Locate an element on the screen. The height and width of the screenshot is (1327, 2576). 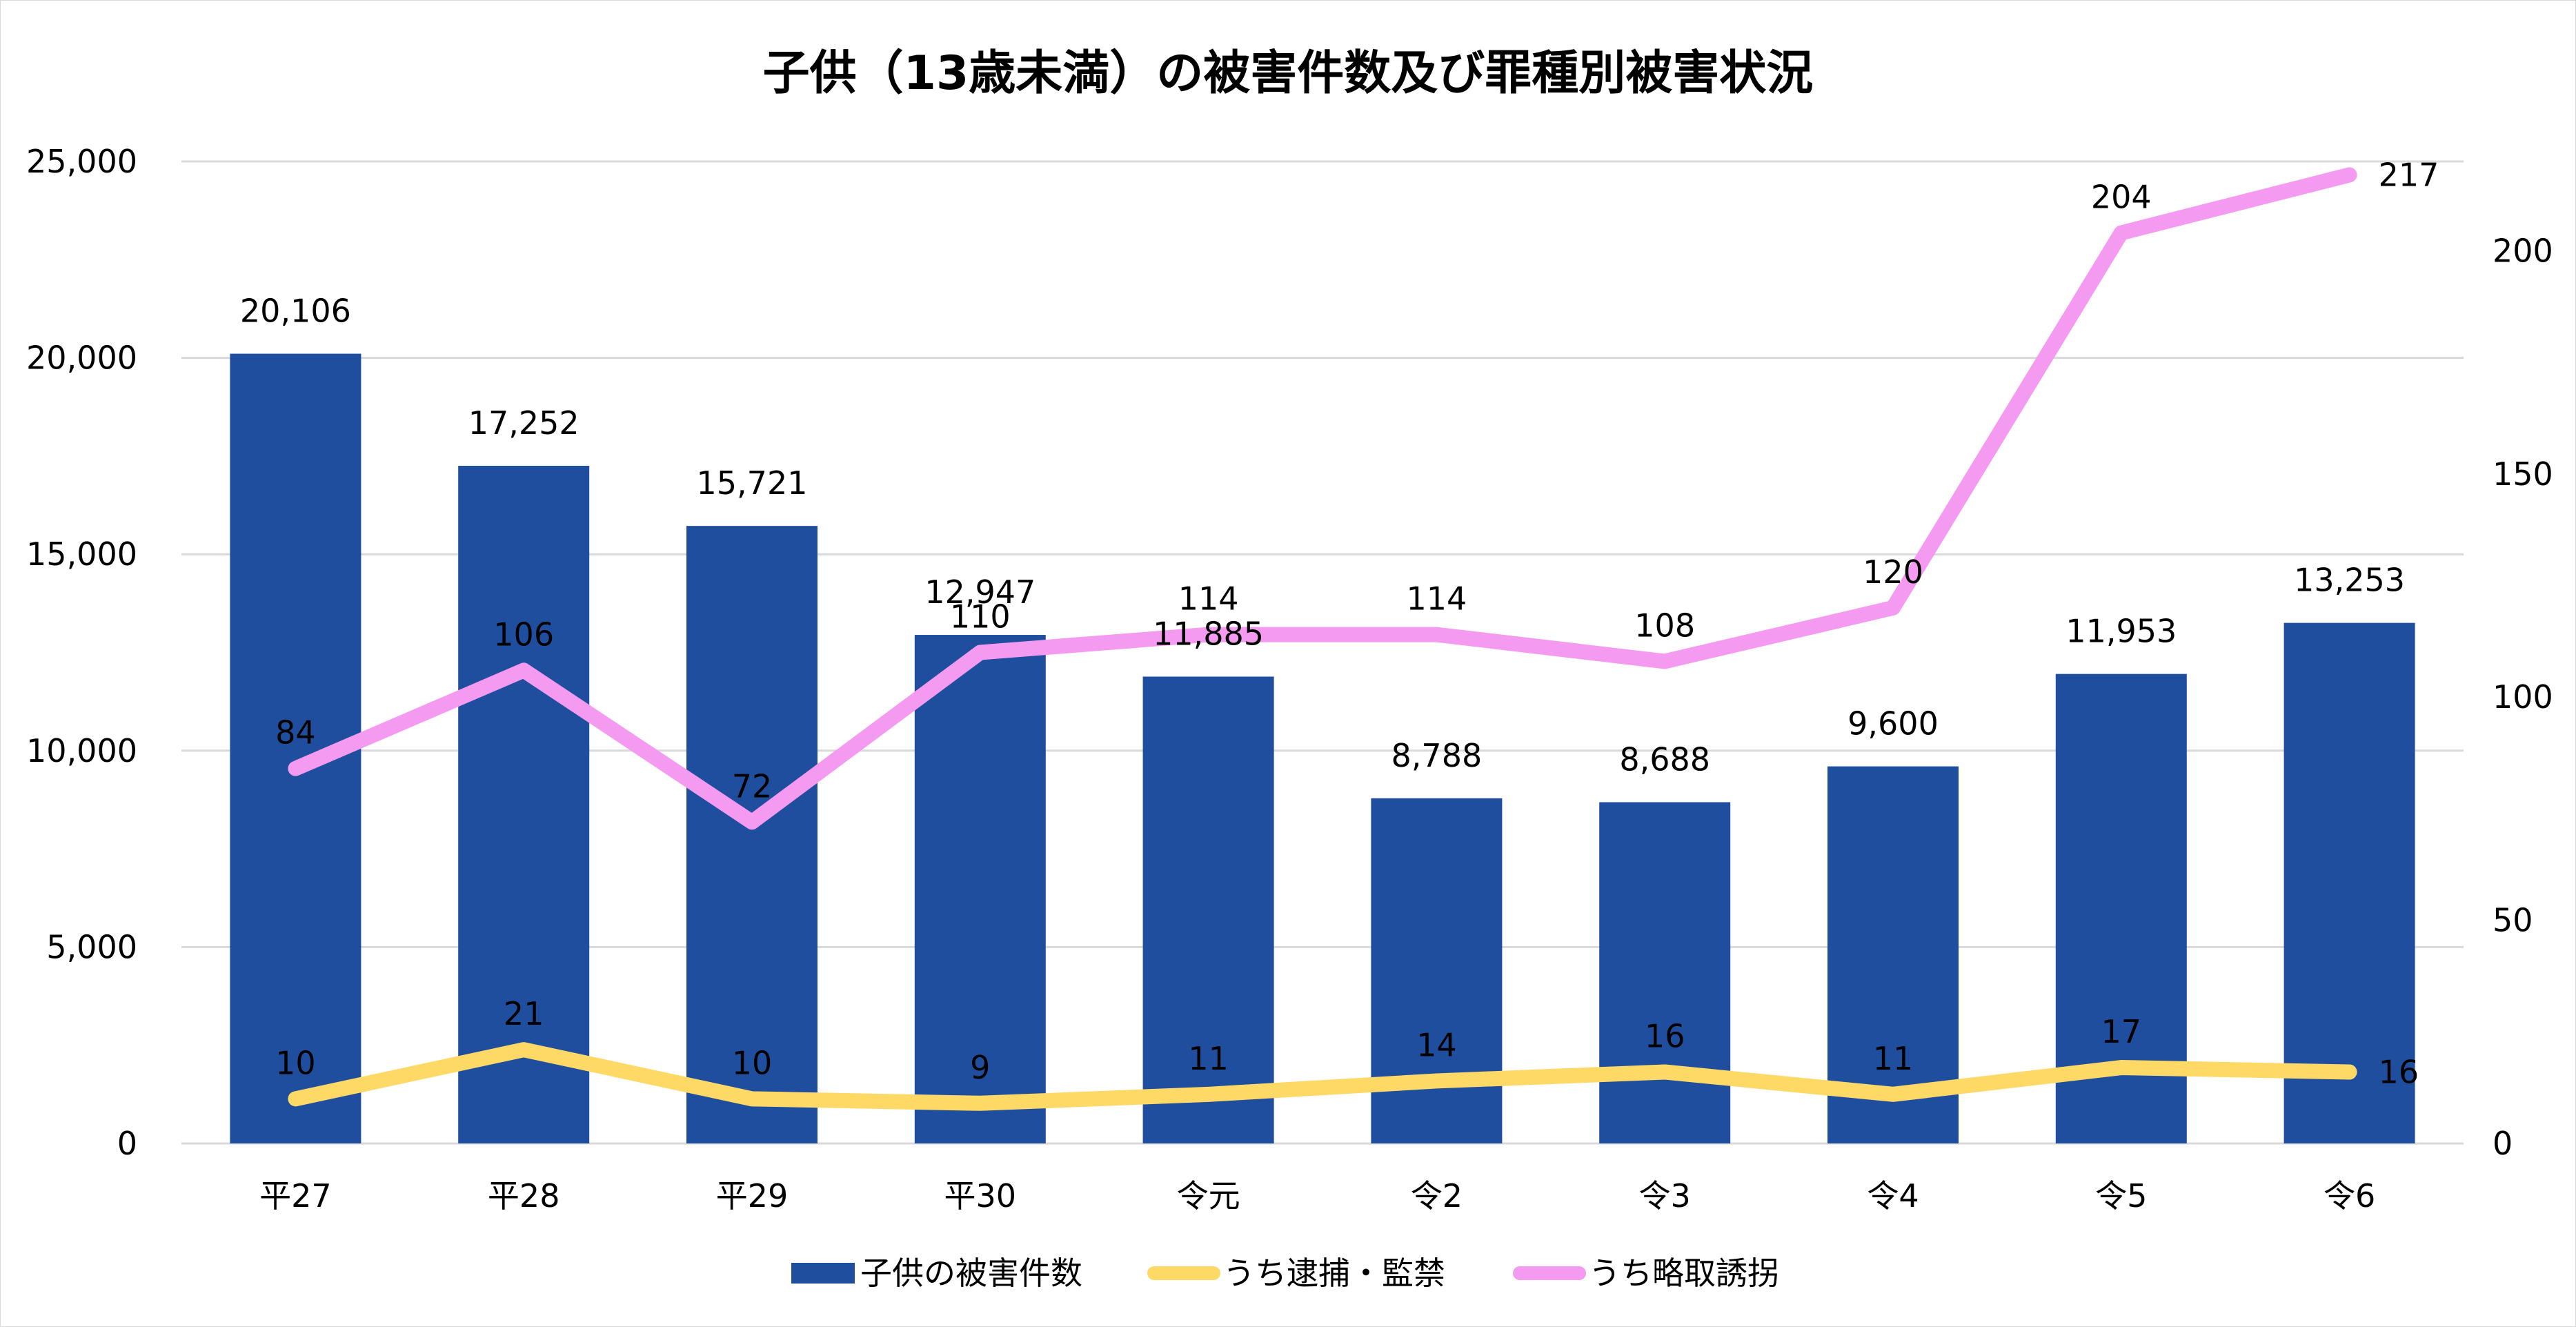
y-left-tick-label: 5,000 is located at coordinates (91, 947).